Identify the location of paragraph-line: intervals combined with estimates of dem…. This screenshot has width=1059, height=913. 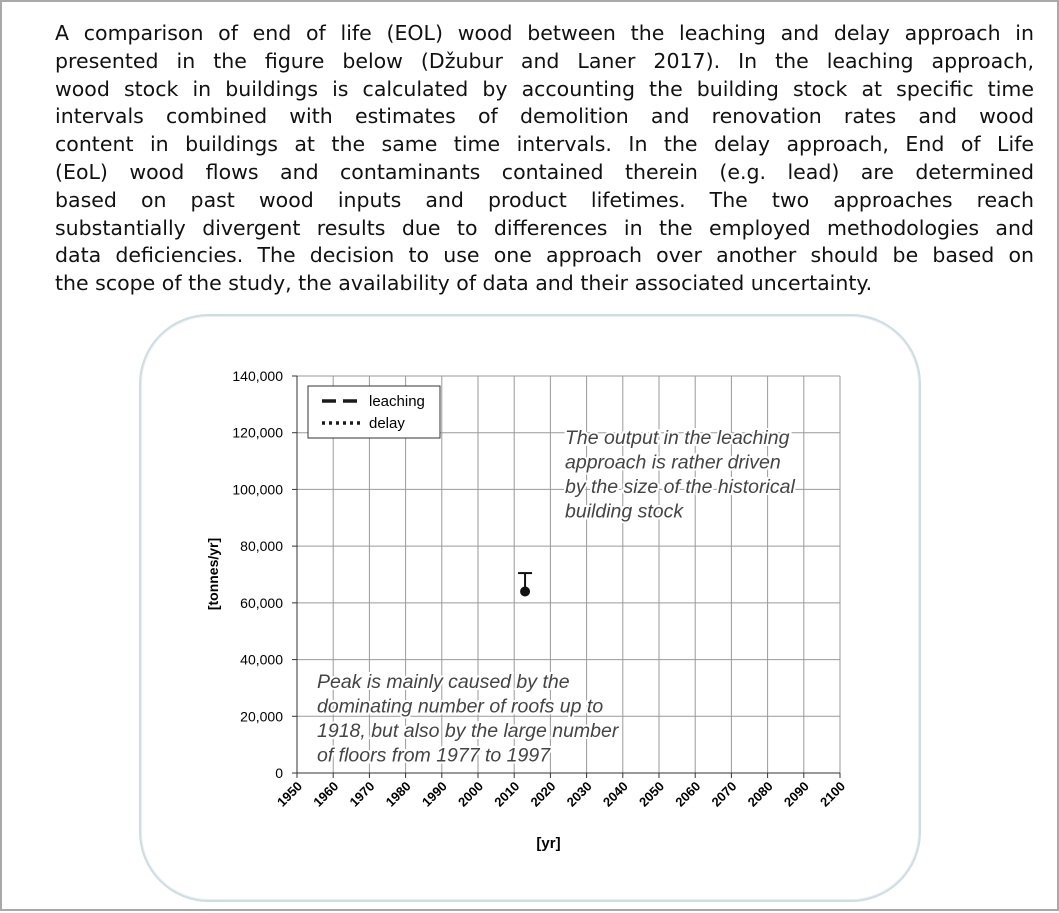
(544, 116).